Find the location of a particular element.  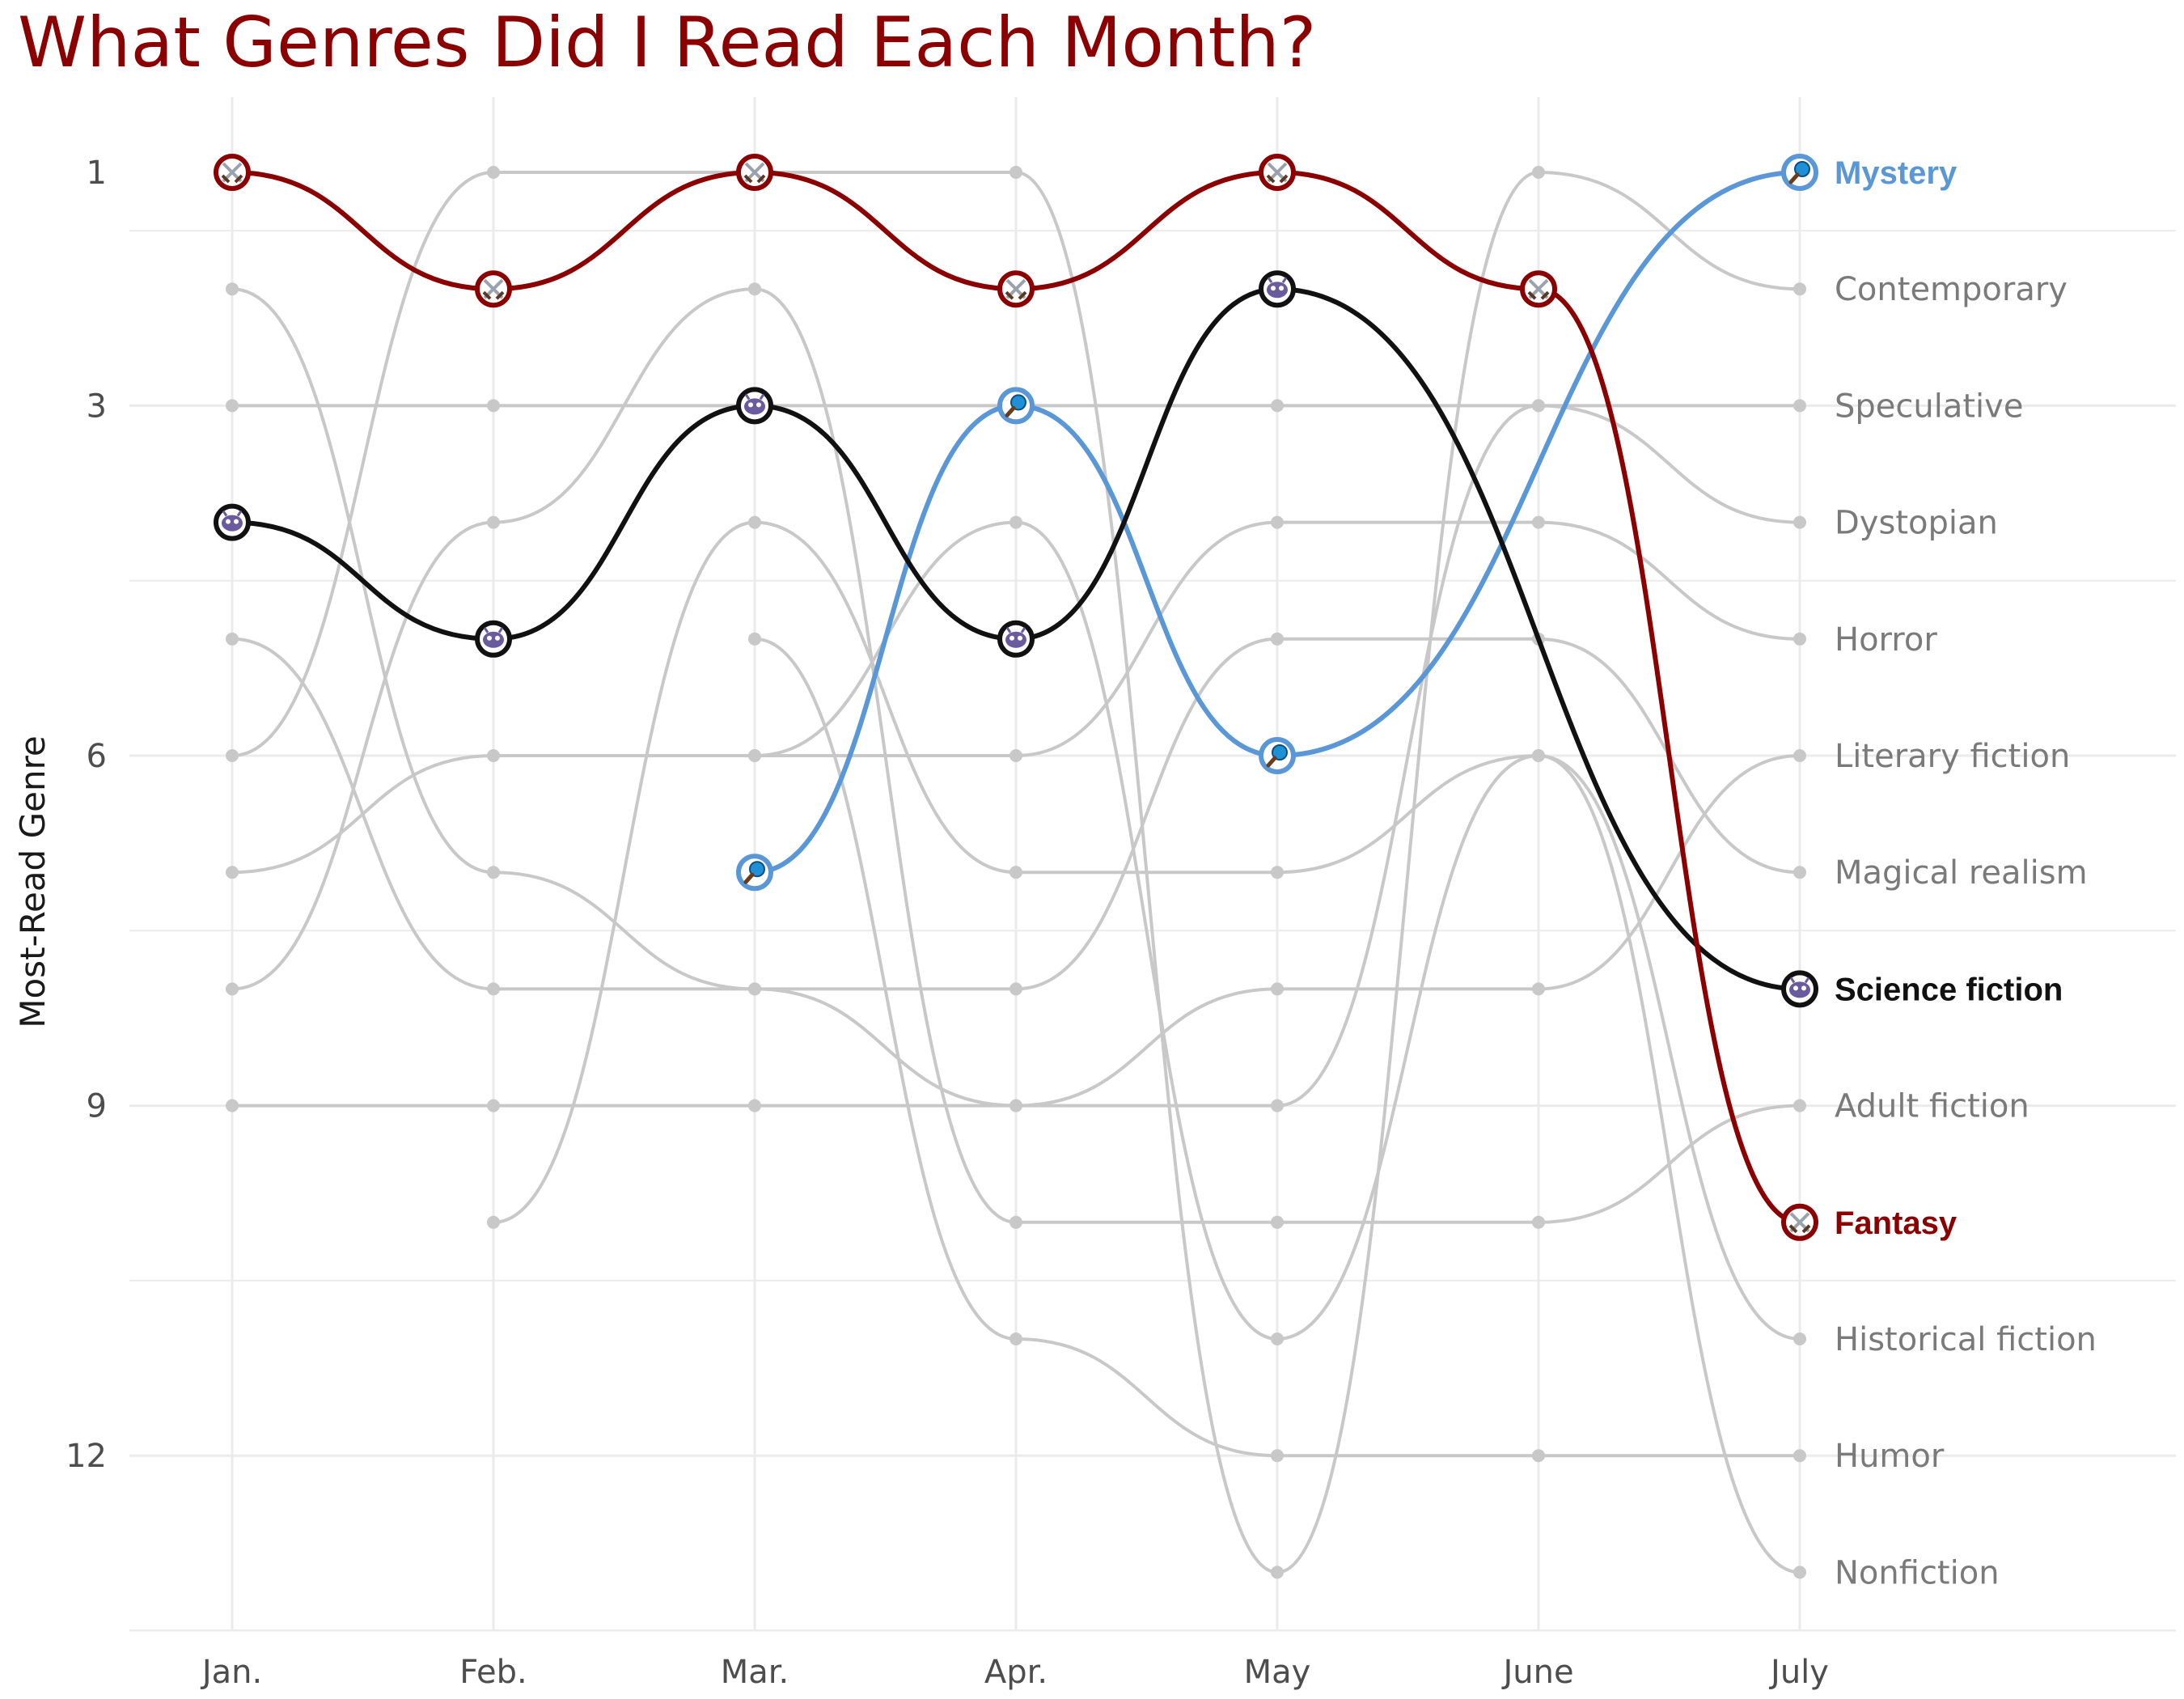

x-tick-label: Mar. is located at coordinates (755, 1672).